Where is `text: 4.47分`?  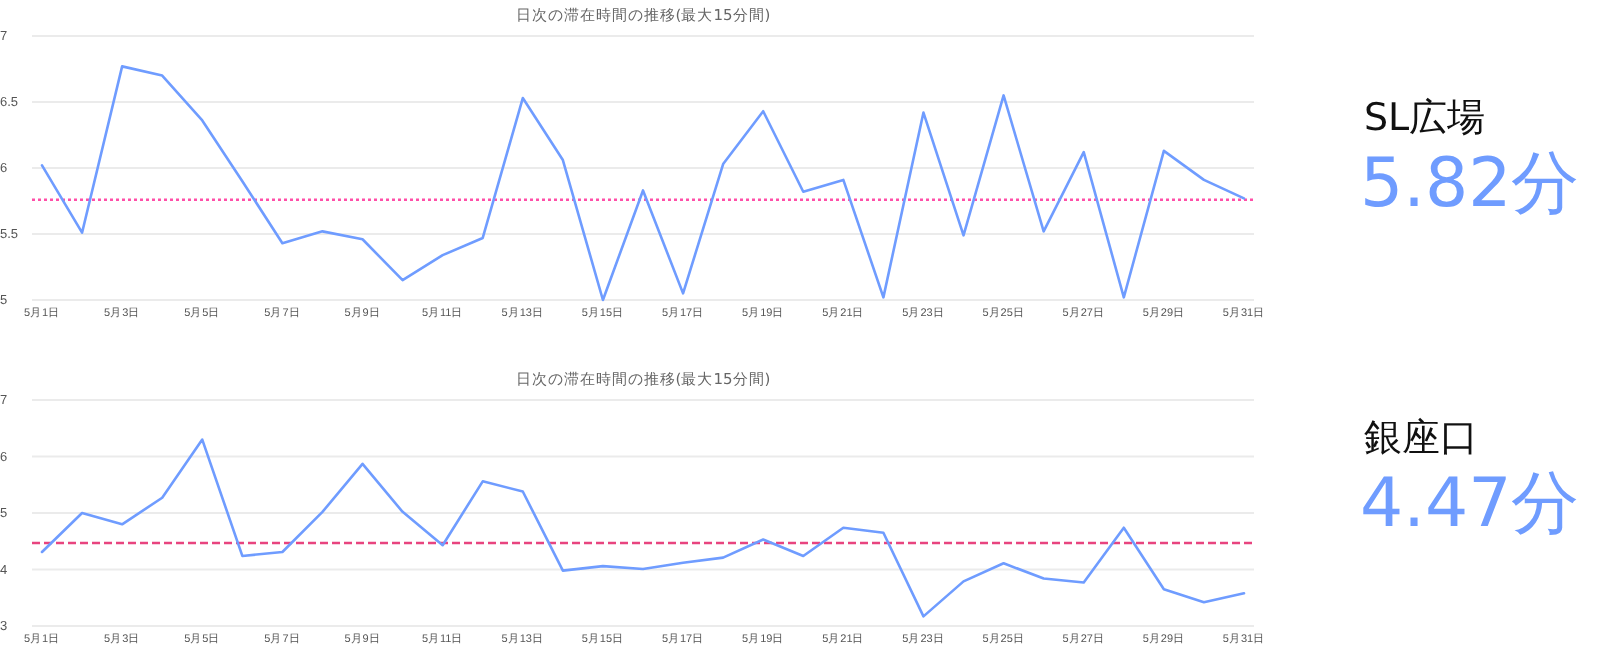 text: 4.47分 is located at coordinates (1470, 504).